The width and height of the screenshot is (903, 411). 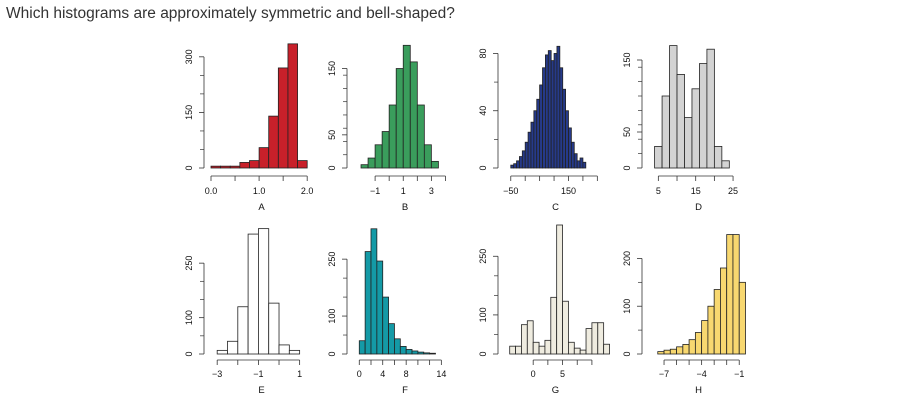 I want to click on histogram-E: −3 −1 1 E 0 100 250, so click(x=243, y=312).